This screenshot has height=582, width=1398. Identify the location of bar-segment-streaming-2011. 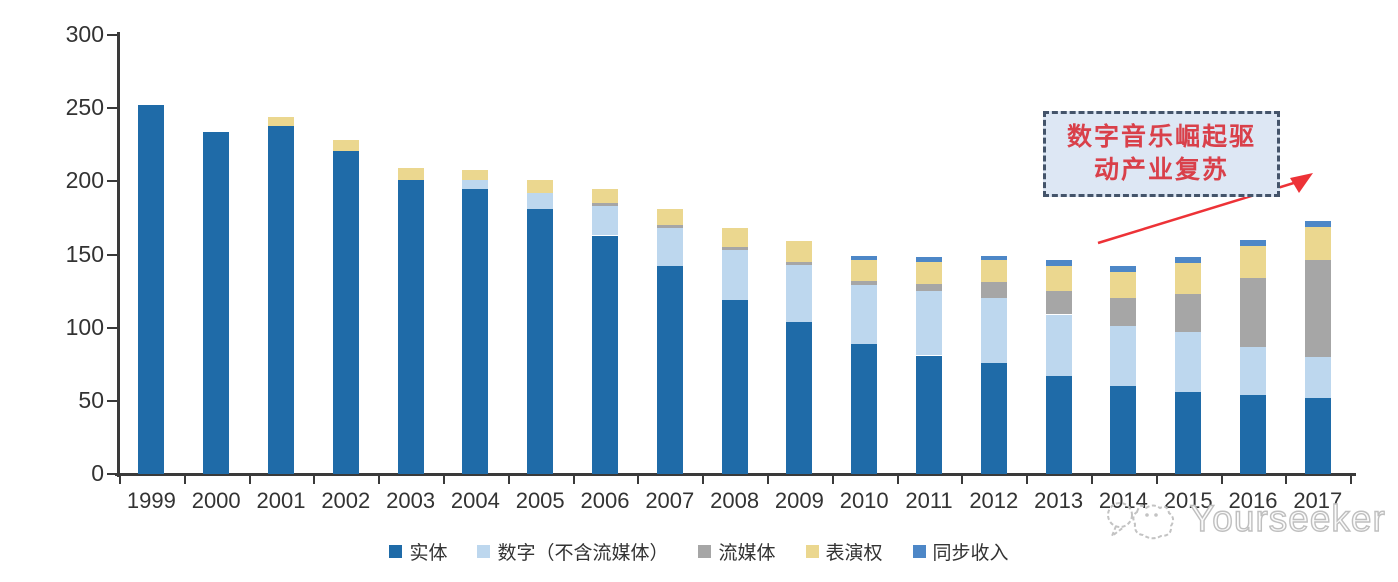
(929, 287).